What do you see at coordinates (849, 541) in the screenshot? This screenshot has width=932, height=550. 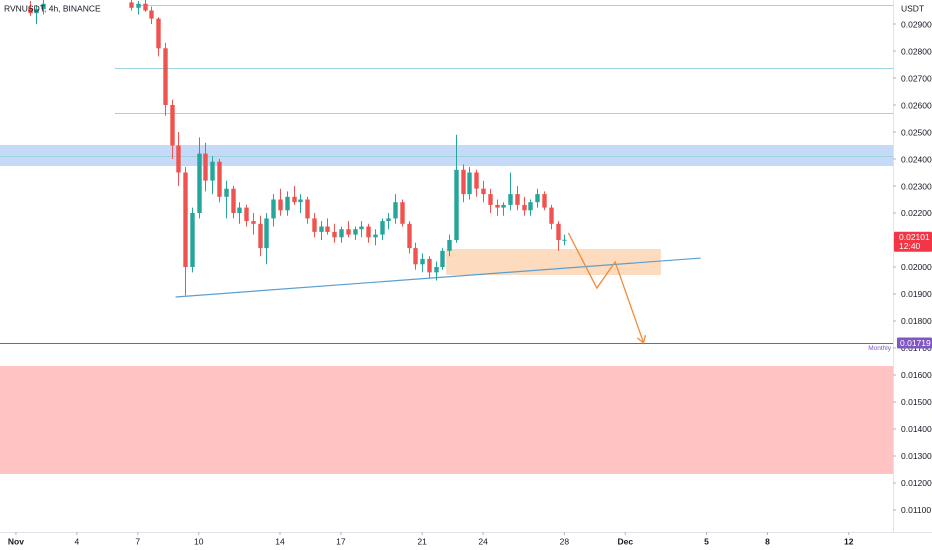 I see `x-tick-label: 12` at bounding box center [849, 541].